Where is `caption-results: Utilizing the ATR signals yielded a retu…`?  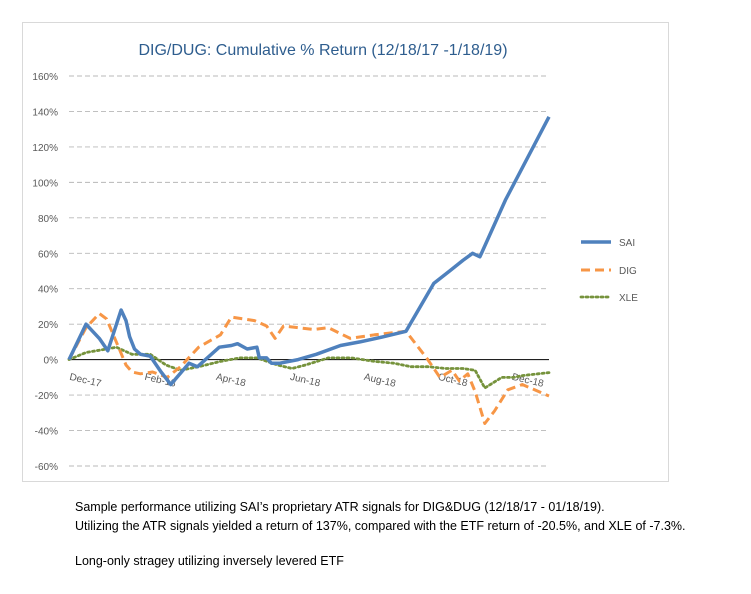 caption-results: Utilizing the ATR signals yielded a retu… is located at coordinates (380, 526).